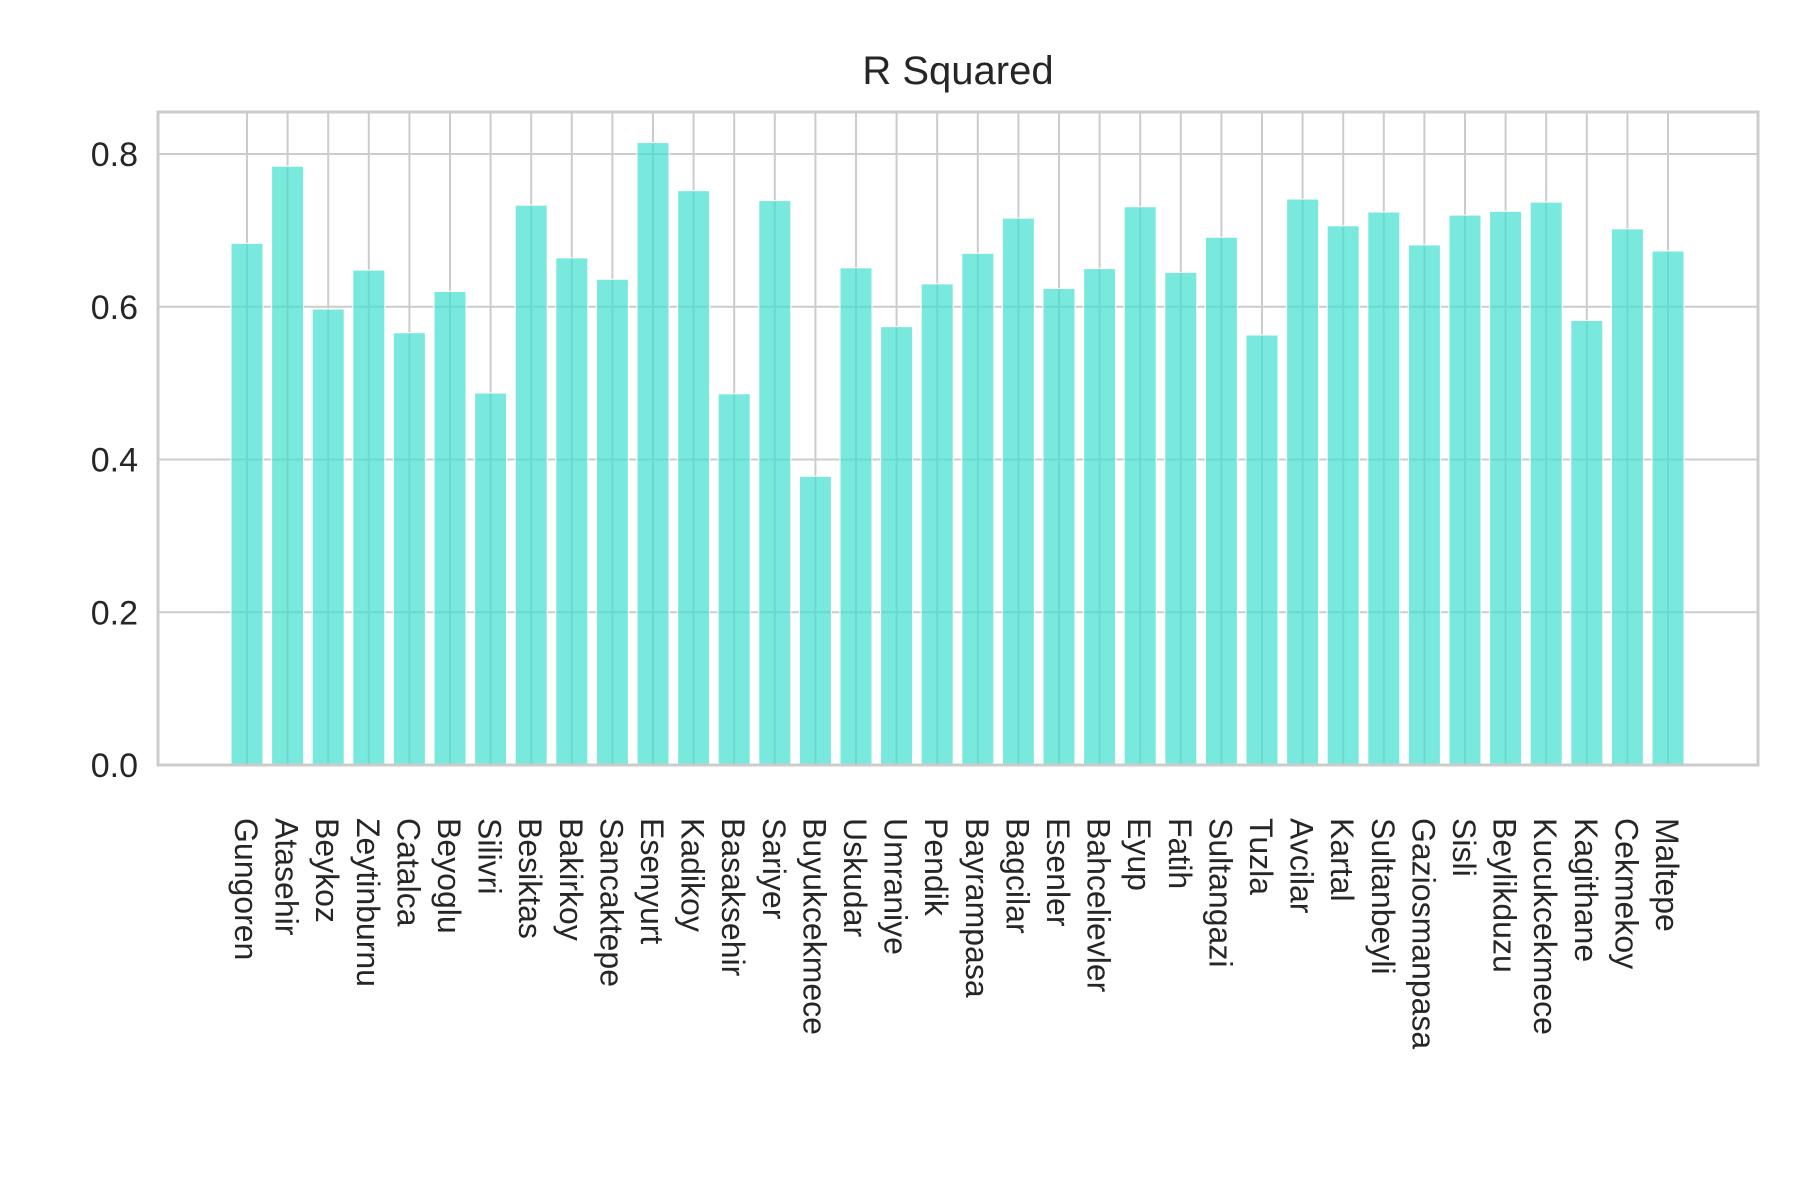 The image size is (1800, 1200). What do you see at coordinates (368, 902) in the screenshot?
I see `x-tick-label-zeytinburnu: Zeytinburnu` at bounding box center [368, 902].